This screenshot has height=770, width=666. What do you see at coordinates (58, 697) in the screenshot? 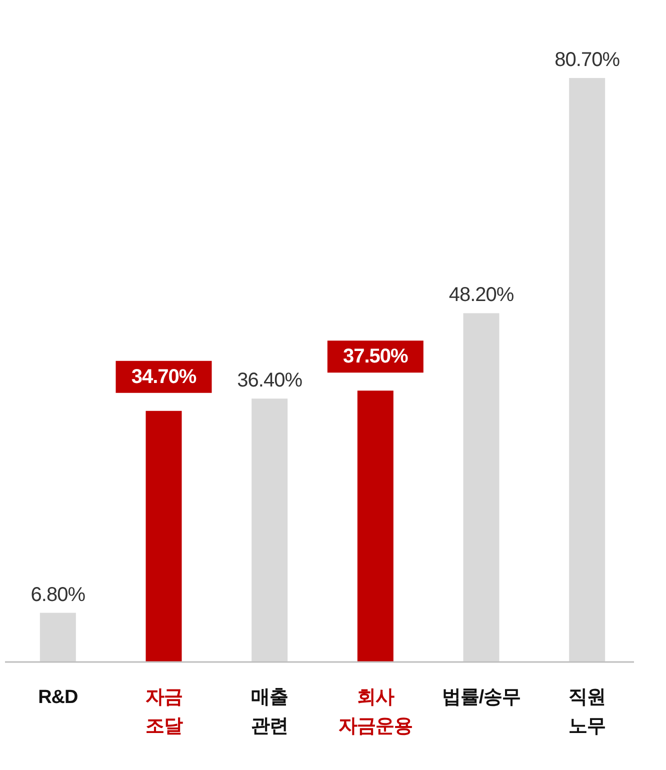
I see `x-tick-label: R&D` at bounding box center [58, 697].